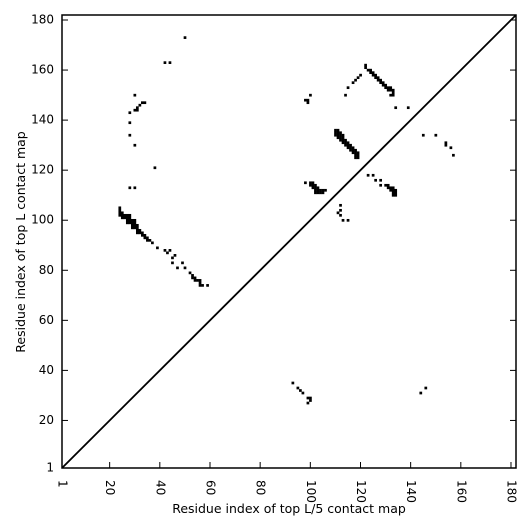 Image resolution: width=531 pixels, height=531 pixels. Describe the element at coordinates (287, 482) in the screenshot. I see `x-axis-ticks: 1 20 40 60 80 100 120 140 160 180` at that location.